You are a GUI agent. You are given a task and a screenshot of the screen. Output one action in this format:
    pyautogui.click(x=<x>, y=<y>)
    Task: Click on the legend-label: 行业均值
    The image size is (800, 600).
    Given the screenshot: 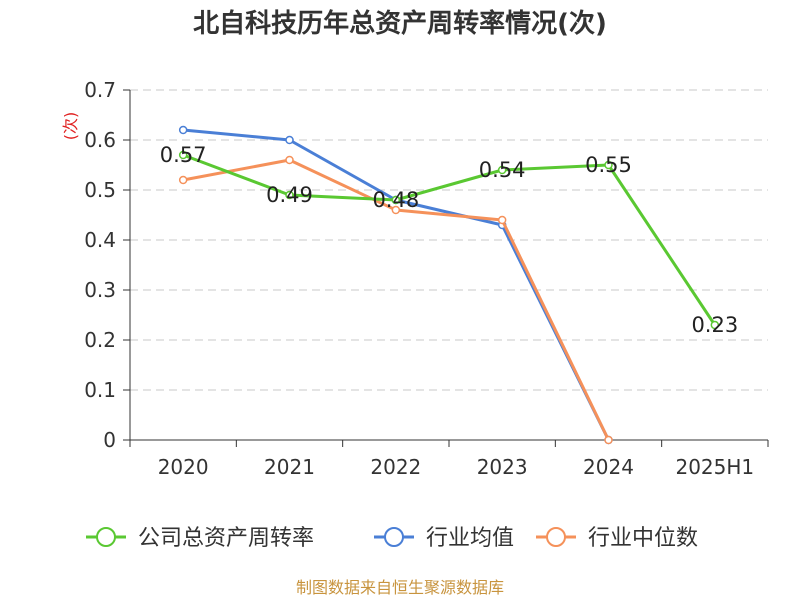 What is the action you would take?
    pyautogui.click(x=470, y=538)
    